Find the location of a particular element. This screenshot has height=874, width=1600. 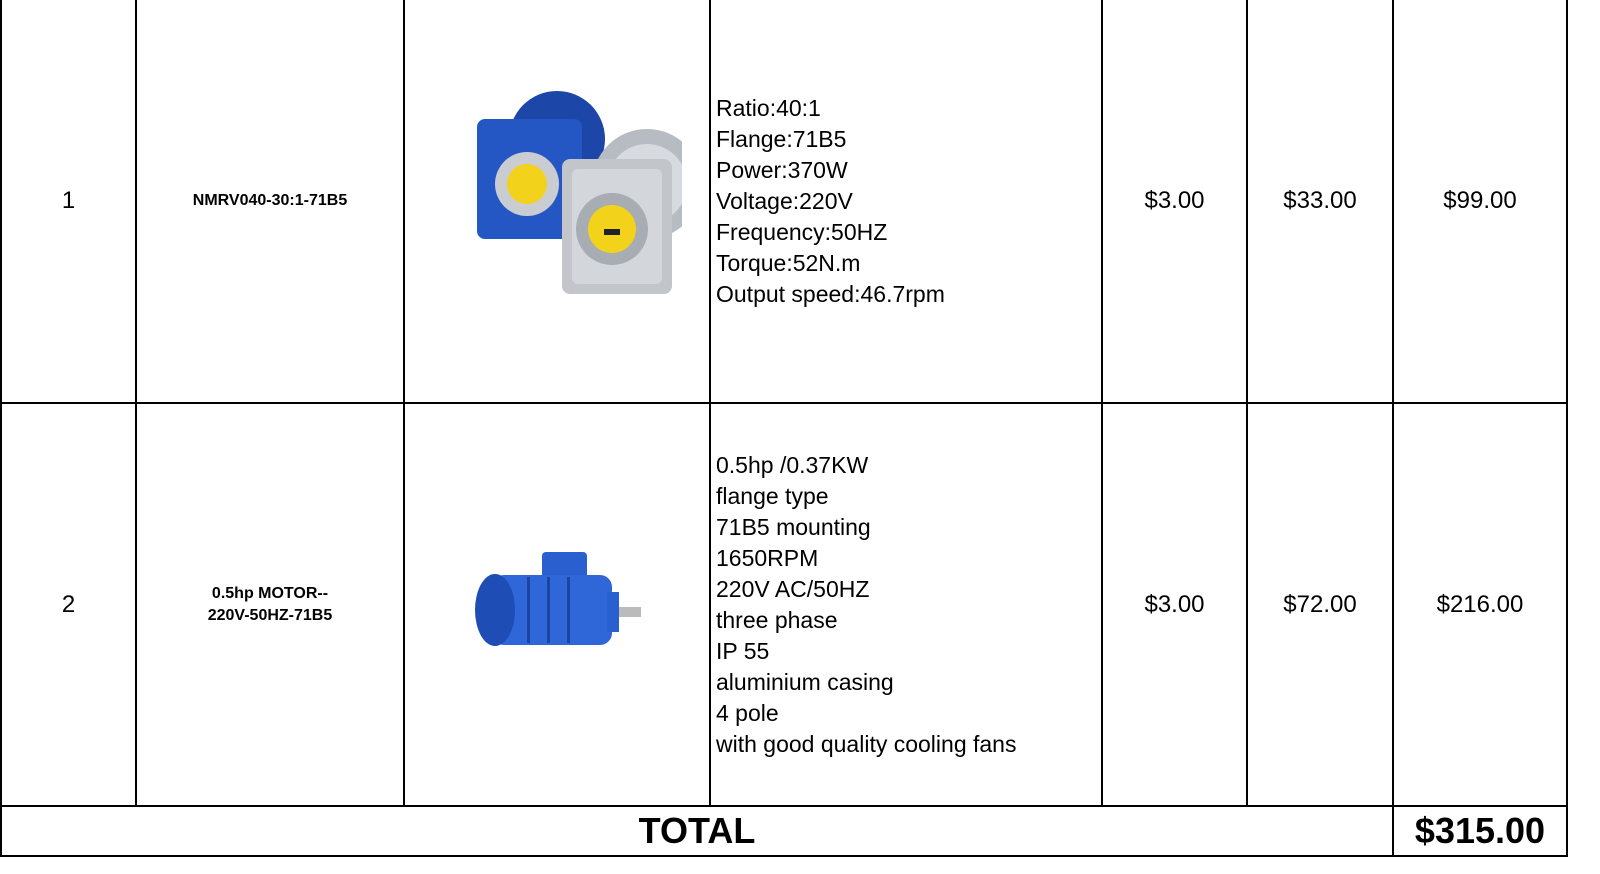

item-model: NMRV040-30:1-71B5 is located at coordinates (270, 202).